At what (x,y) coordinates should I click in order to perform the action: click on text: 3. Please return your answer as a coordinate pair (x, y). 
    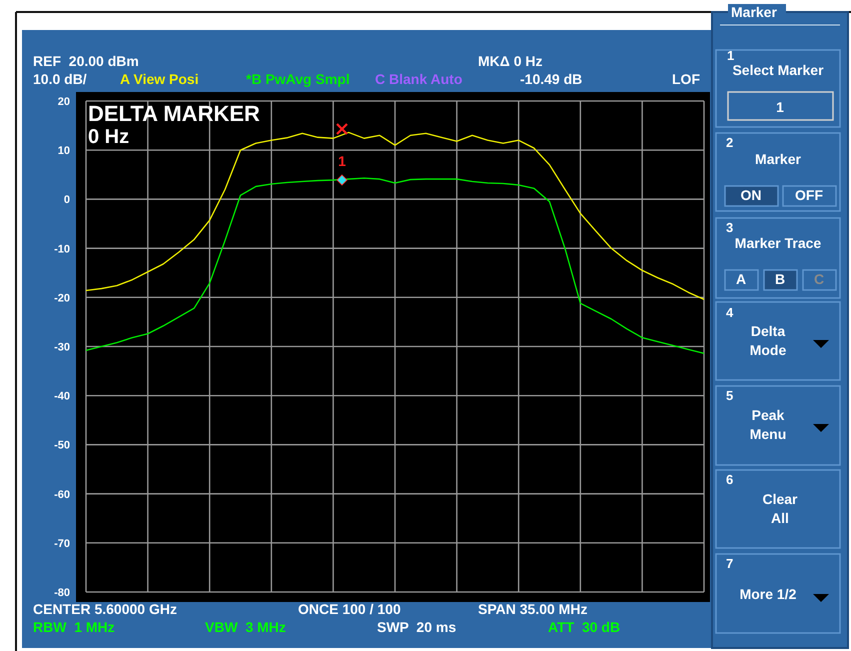
    Looking at the image, I should click on (730, 227).